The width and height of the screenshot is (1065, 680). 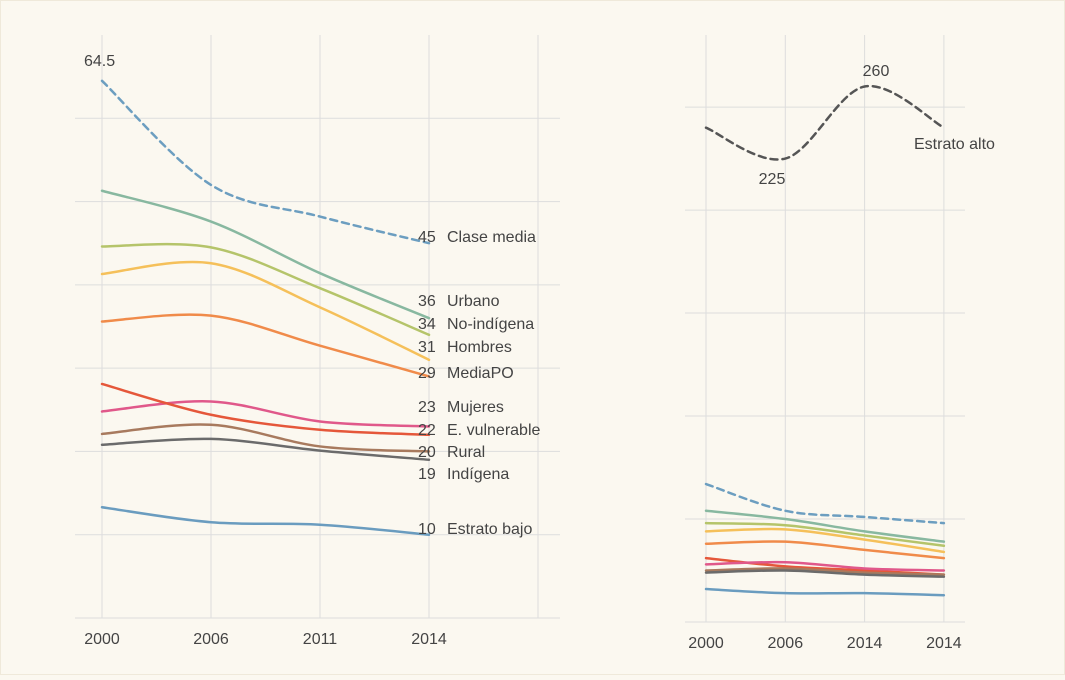 I want to click on series-label: E. vulnerable, so click(x=493, y=430).